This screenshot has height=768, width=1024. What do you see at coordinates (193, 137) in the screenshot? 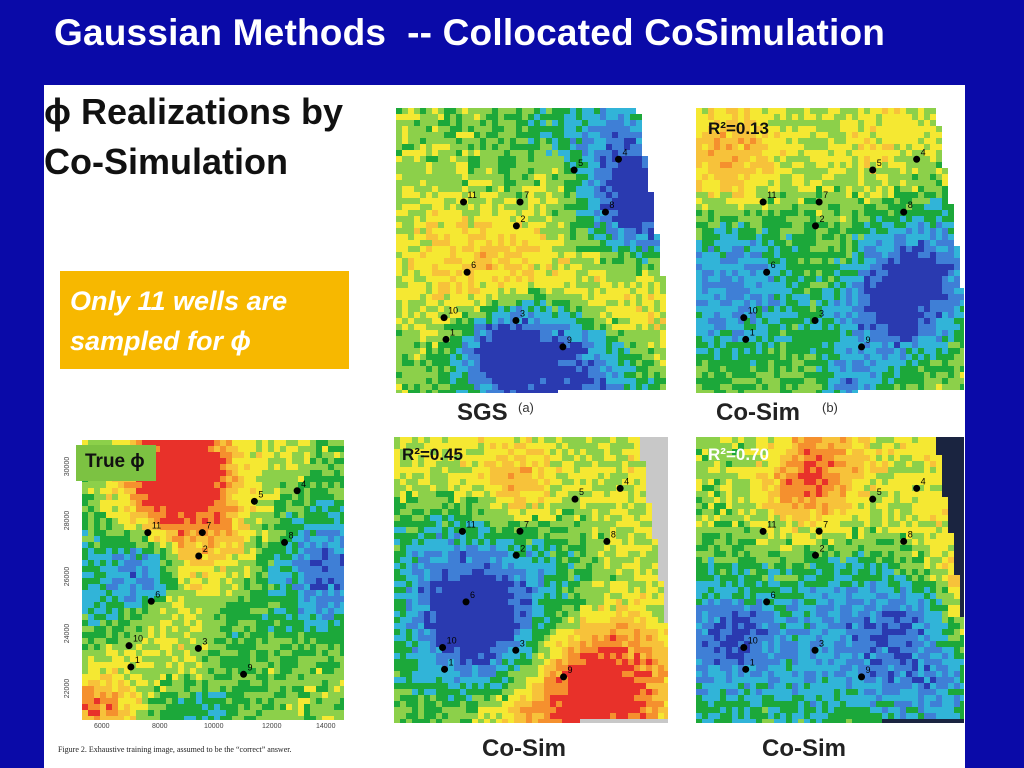
I see `slide-heading: ϕ Realizations by Co-Simulation` at bounding box center [193, 137].